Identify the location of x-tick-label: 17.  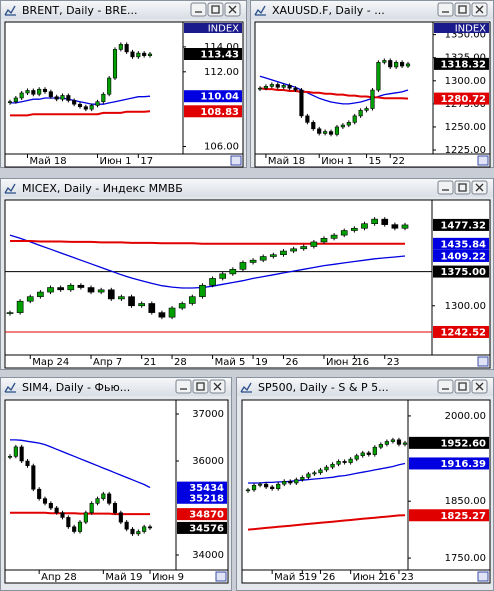
(146, 161).